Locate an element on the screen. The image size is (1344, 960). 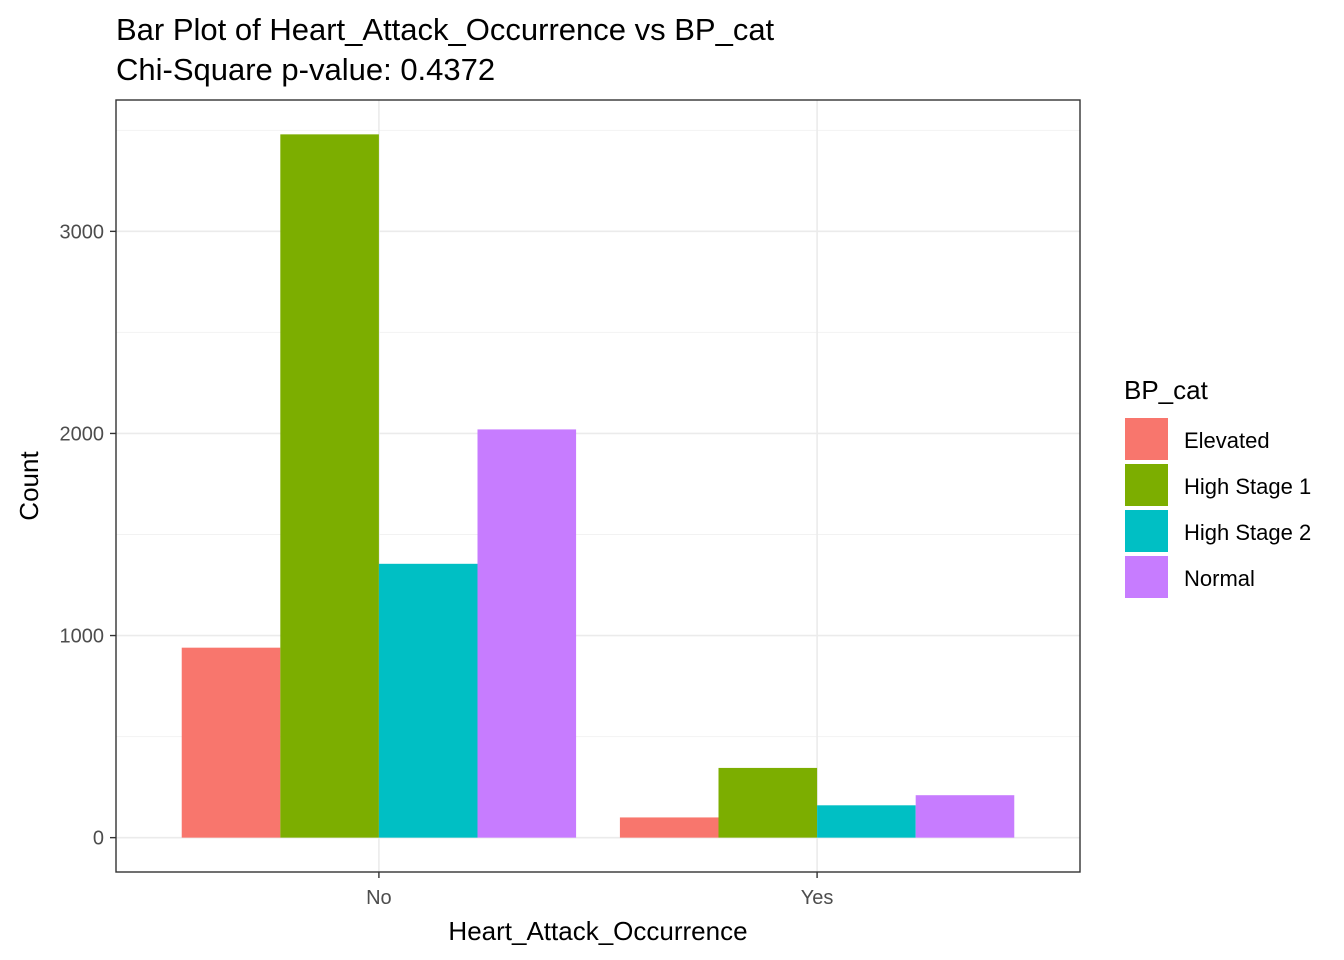
legend-label: Normal is located at coordinates (1219, 578).